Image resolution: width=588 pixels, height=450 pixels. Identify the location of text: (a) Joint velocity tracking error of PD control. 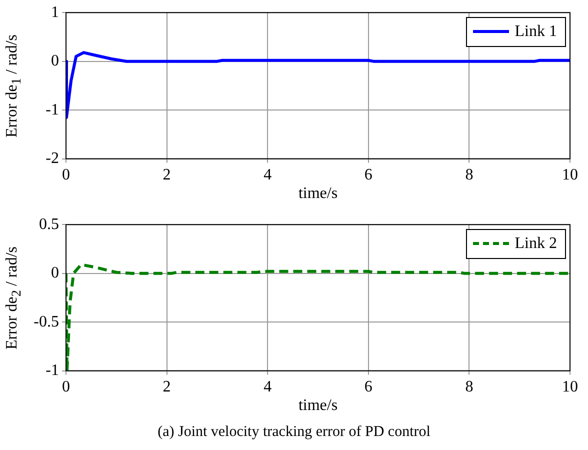
(294, 432).